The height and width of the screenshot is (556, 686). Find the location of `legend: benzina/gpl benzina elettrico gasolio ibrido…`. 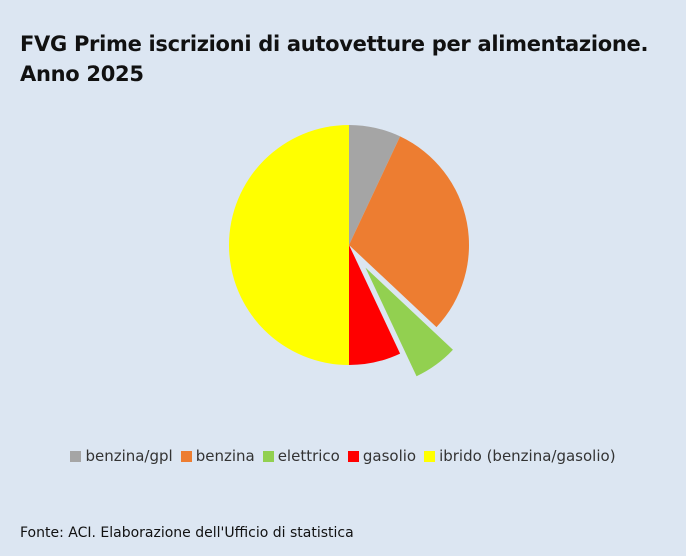

legend: benzina/gpl benzina elettrico gasolio ibrido… is located at coordinates (343, 456).